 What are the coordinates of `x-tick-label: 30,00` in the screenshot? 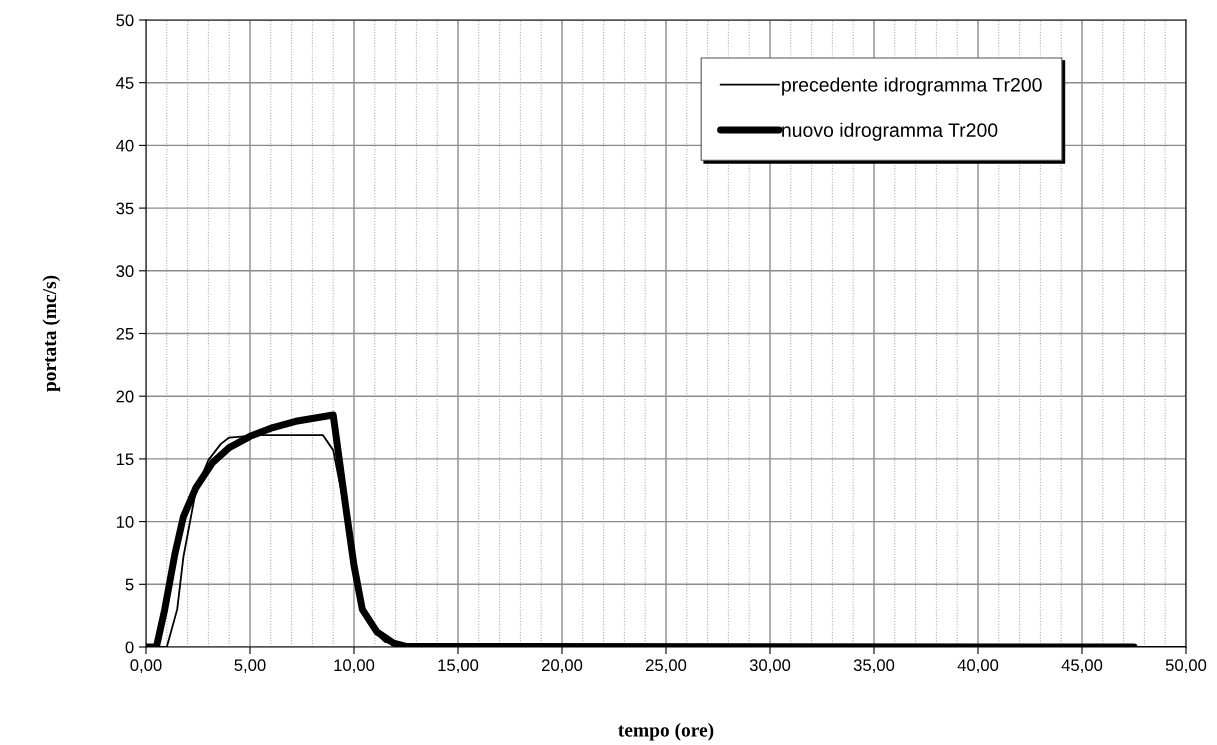 It's located at (770, 666).